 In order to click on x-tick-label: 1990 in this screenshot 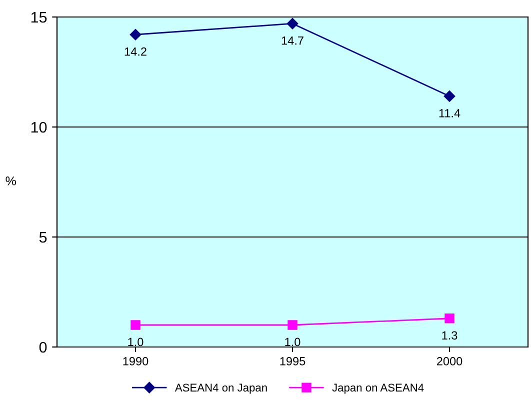, I will do `click(135, 361)`.